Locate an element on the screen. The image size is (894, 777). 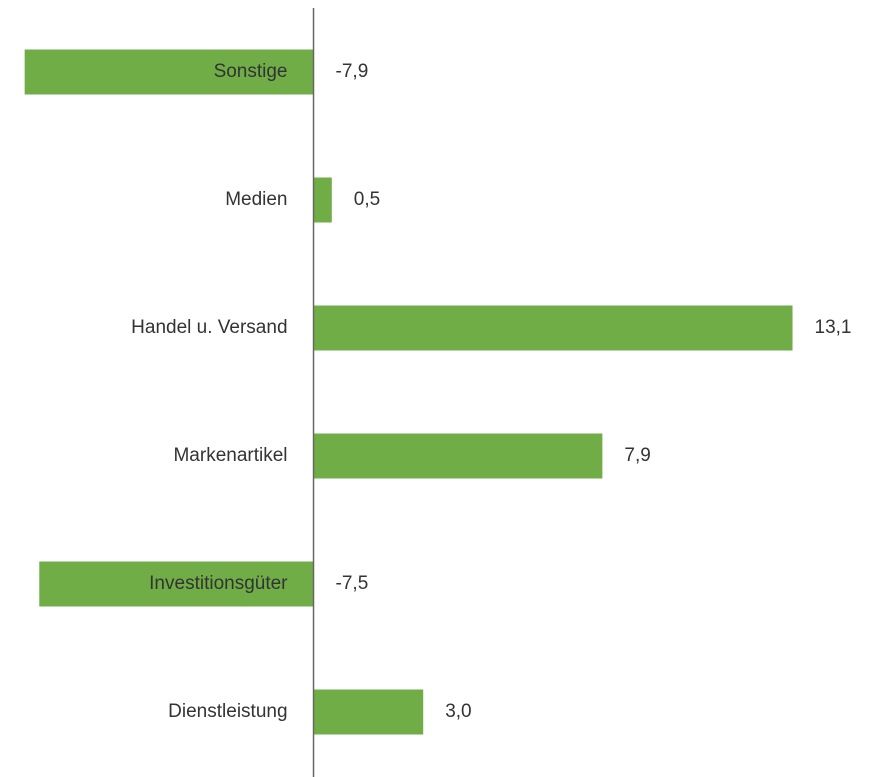
category-label: Markenartikel is located at coordinates (230, 455).